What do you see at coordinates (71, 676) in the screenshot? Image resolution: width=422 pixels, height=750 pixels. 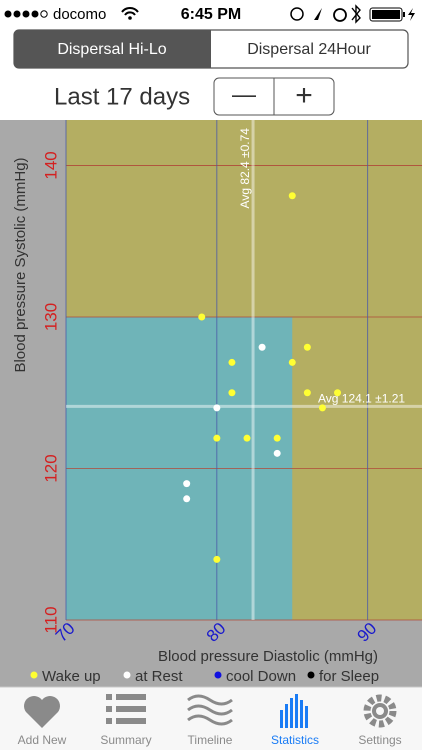 I see `legend-label: Wake up` at bounding box center [71, 676].